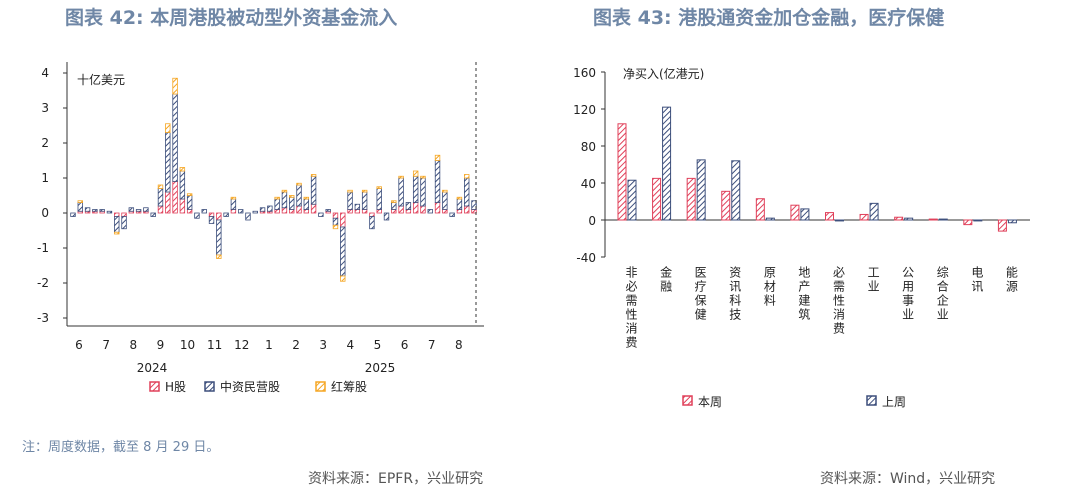 This screenshot has width=1080, height=495. I want to click on left-month-label: 7, so click(106, 345).